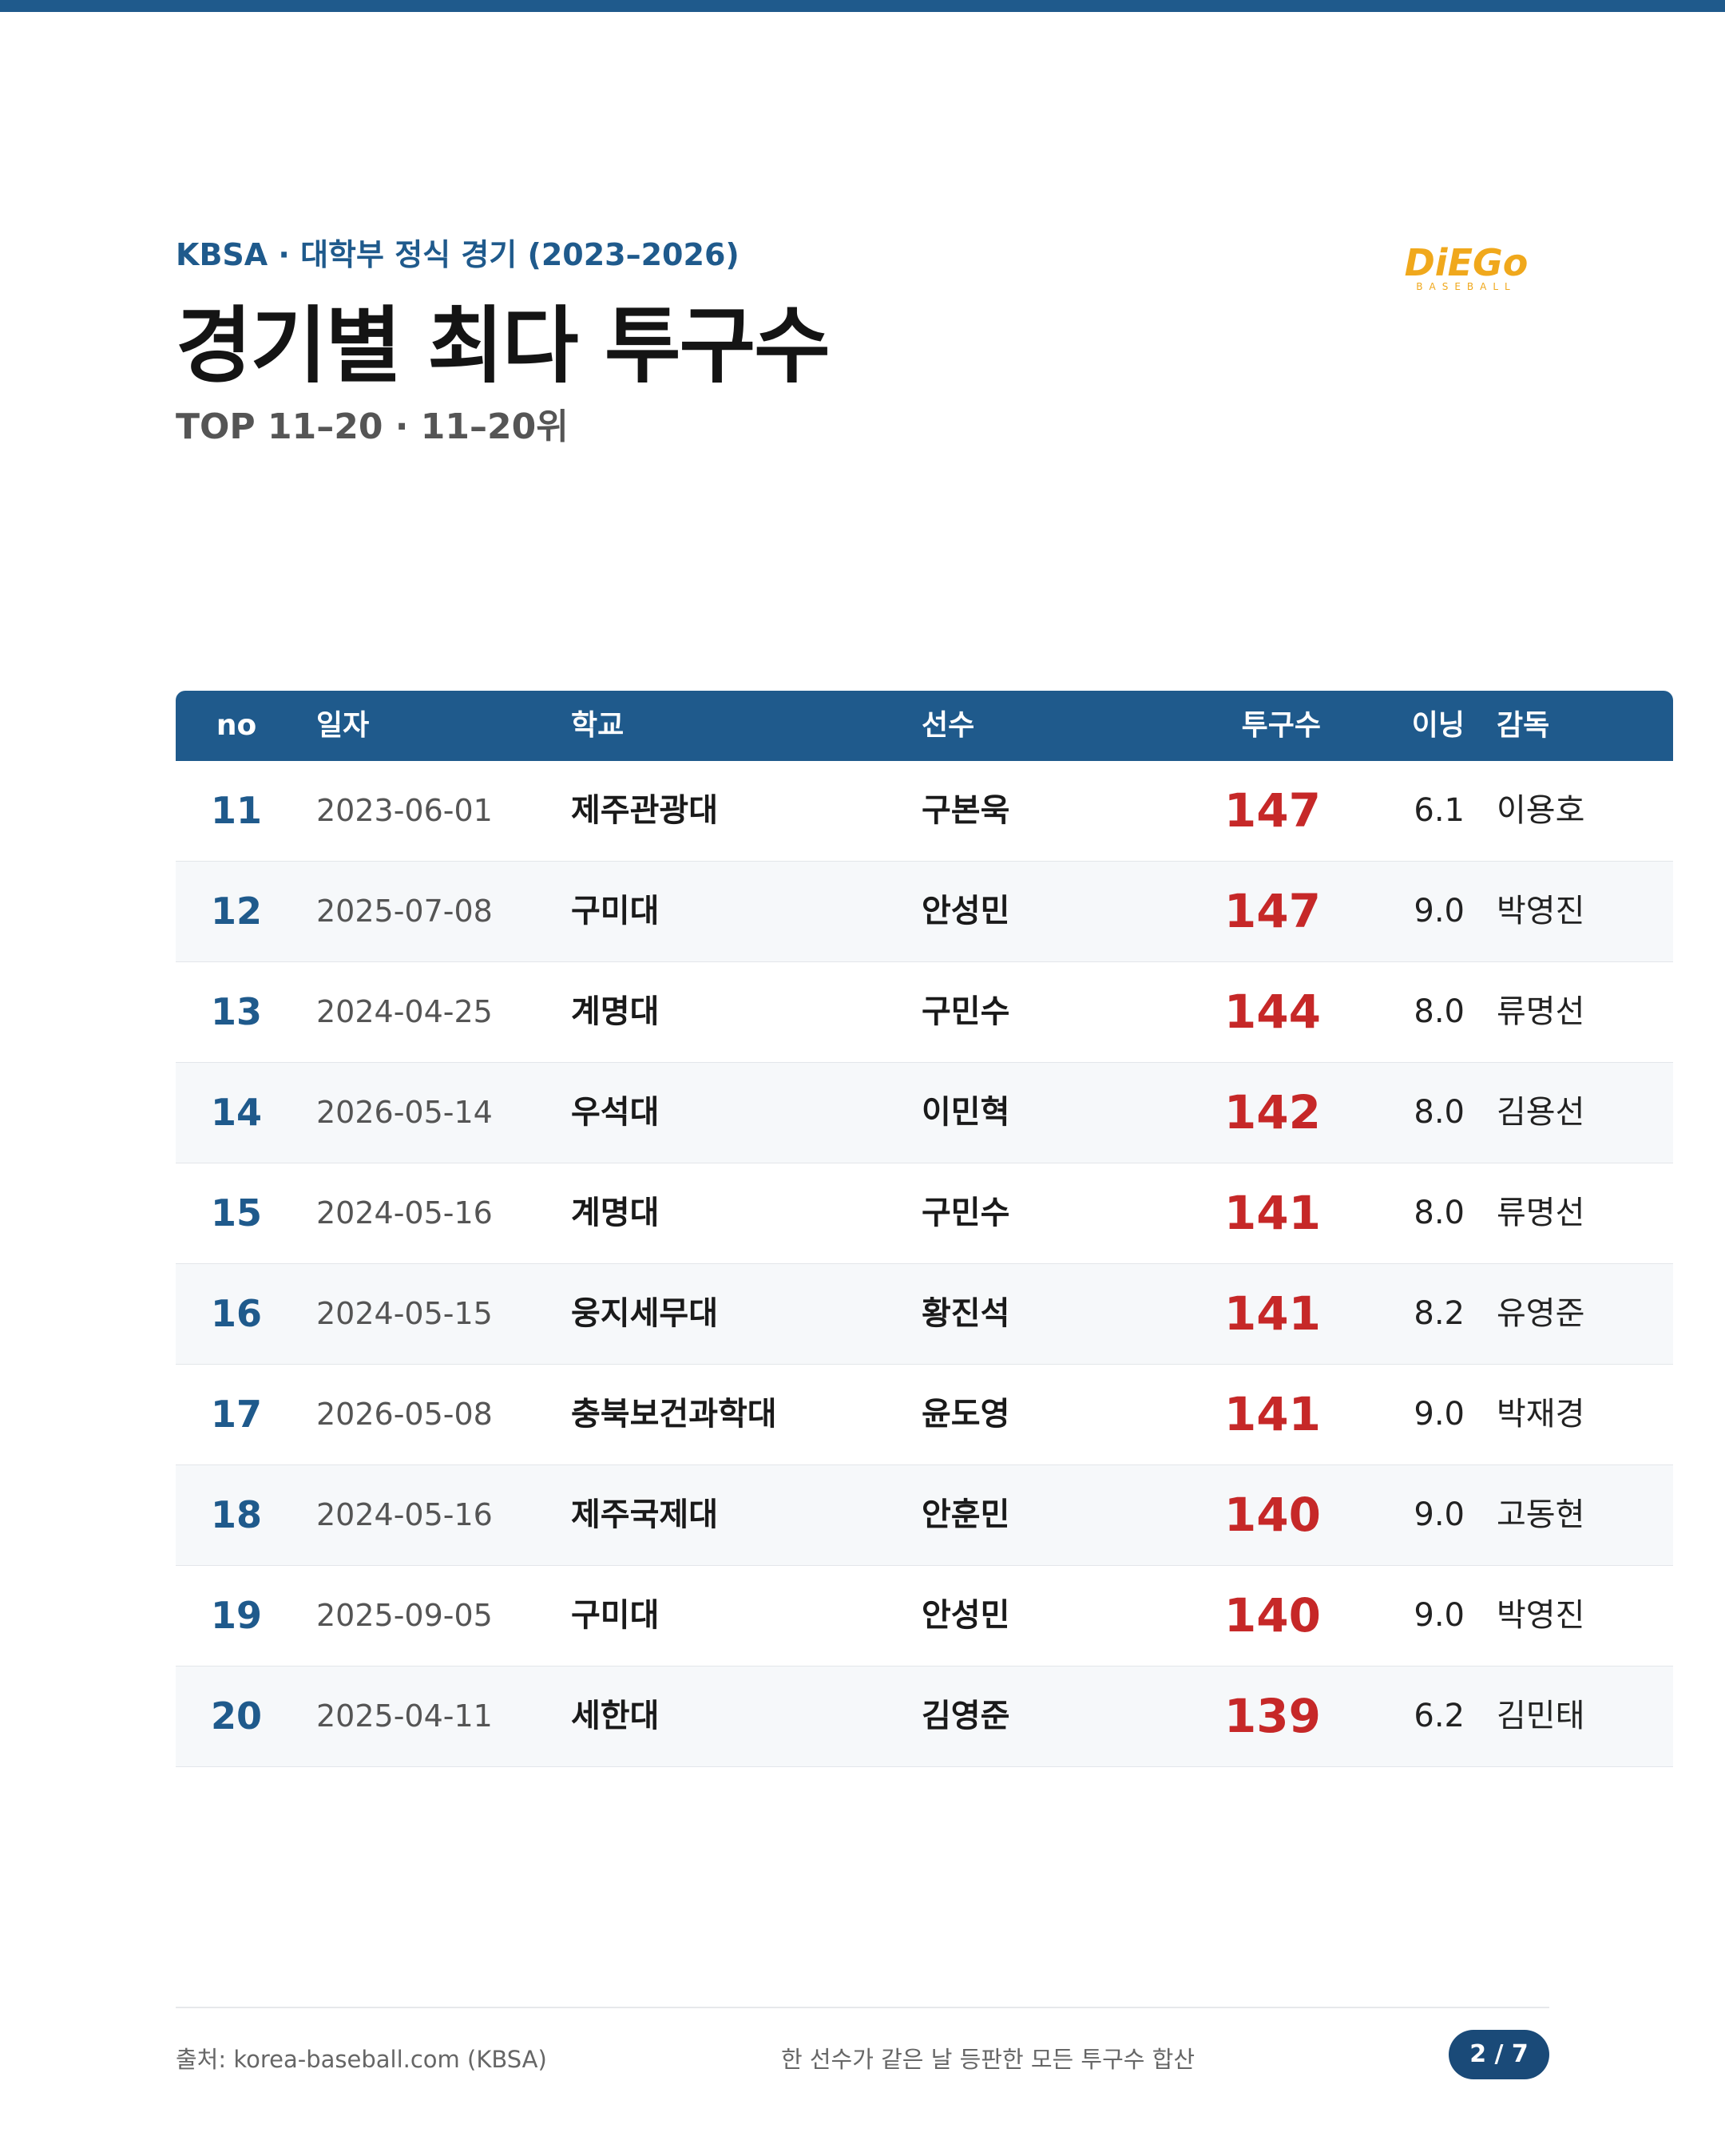  Describe the element at coordinates (236, 810) in the screenshot. I see `no-cell: 11` at that location.